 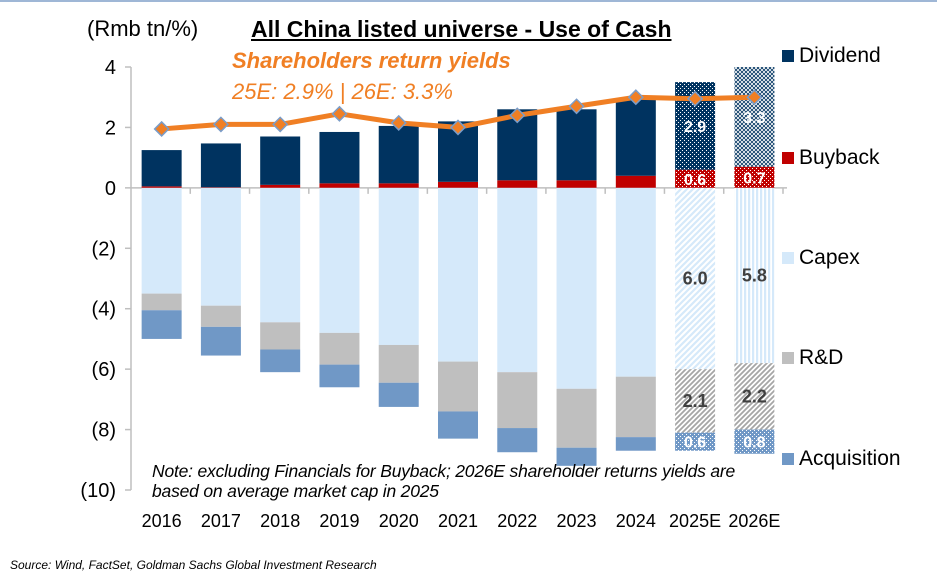 What do you see at coordinates (104, 310) in the screenshot?
I see `y-tick-label: (4)` at bounding box center [104, 310].